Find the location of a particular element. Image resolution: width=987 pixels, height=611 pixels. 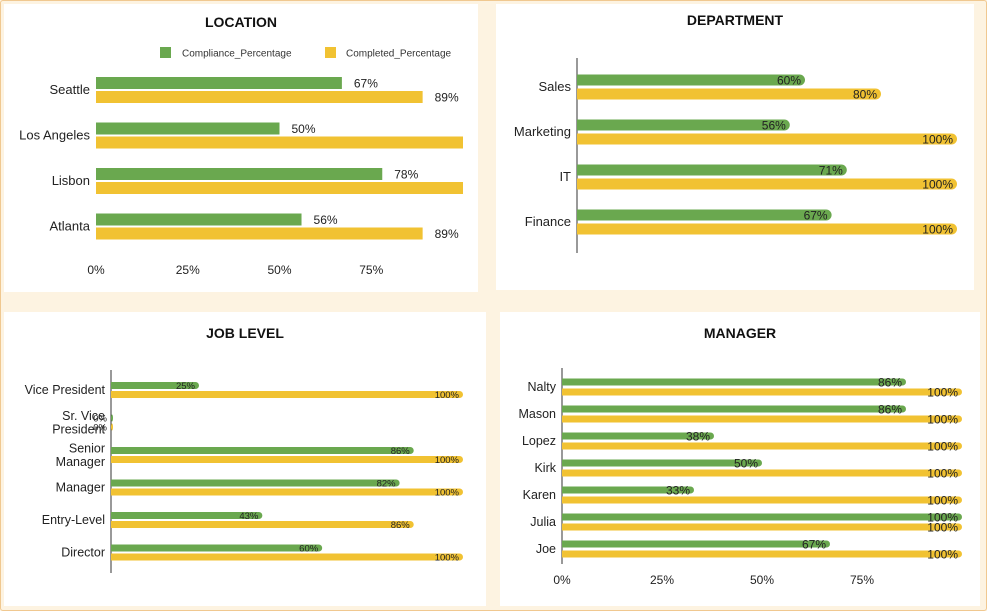

completed-bar-finance-base is located at coordinates (582, 229).